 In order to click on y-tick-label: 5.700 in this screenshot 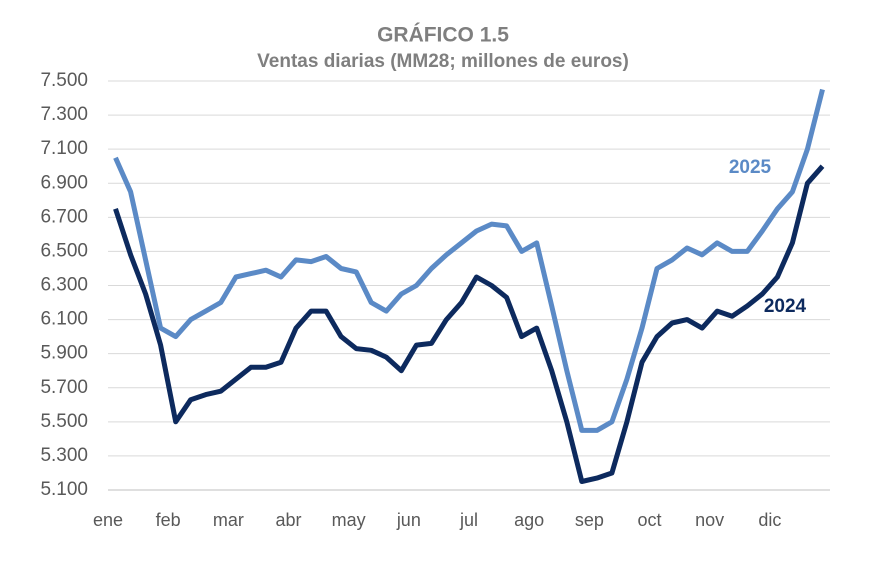, I will do `click(64, 387)`.